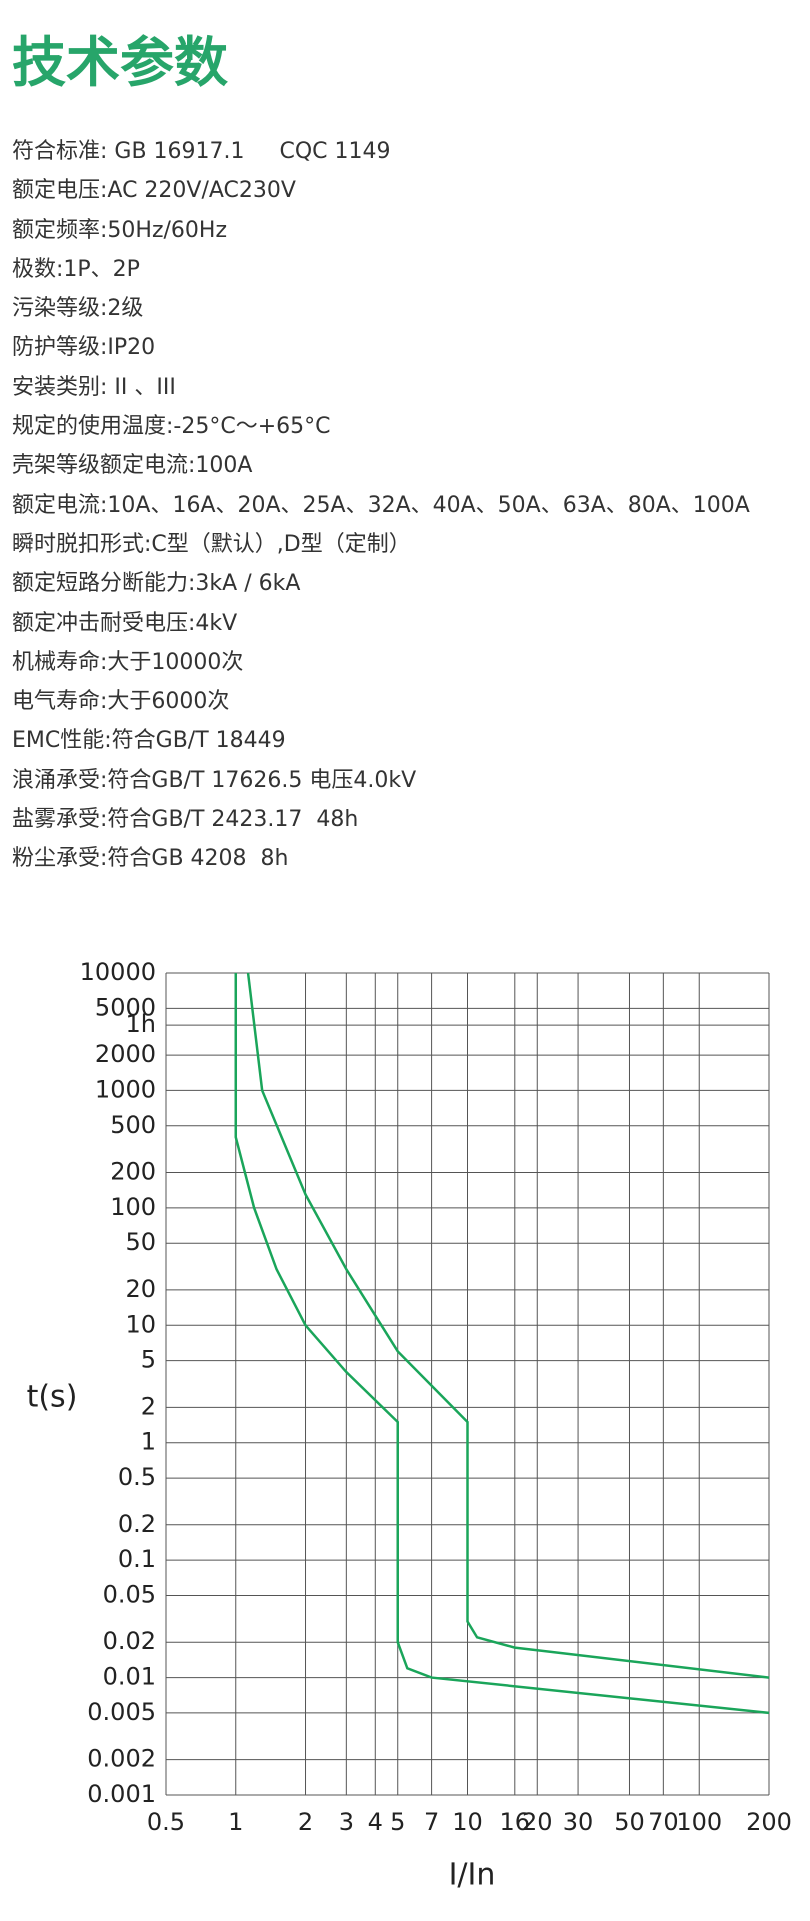 Image resolution: width=810 pixels, height=1921 pixels. What do you see at coordinates (125, 1054) in the screenshot?
I see `y-tick-label: 2000` at bounding box center [125, 1054].